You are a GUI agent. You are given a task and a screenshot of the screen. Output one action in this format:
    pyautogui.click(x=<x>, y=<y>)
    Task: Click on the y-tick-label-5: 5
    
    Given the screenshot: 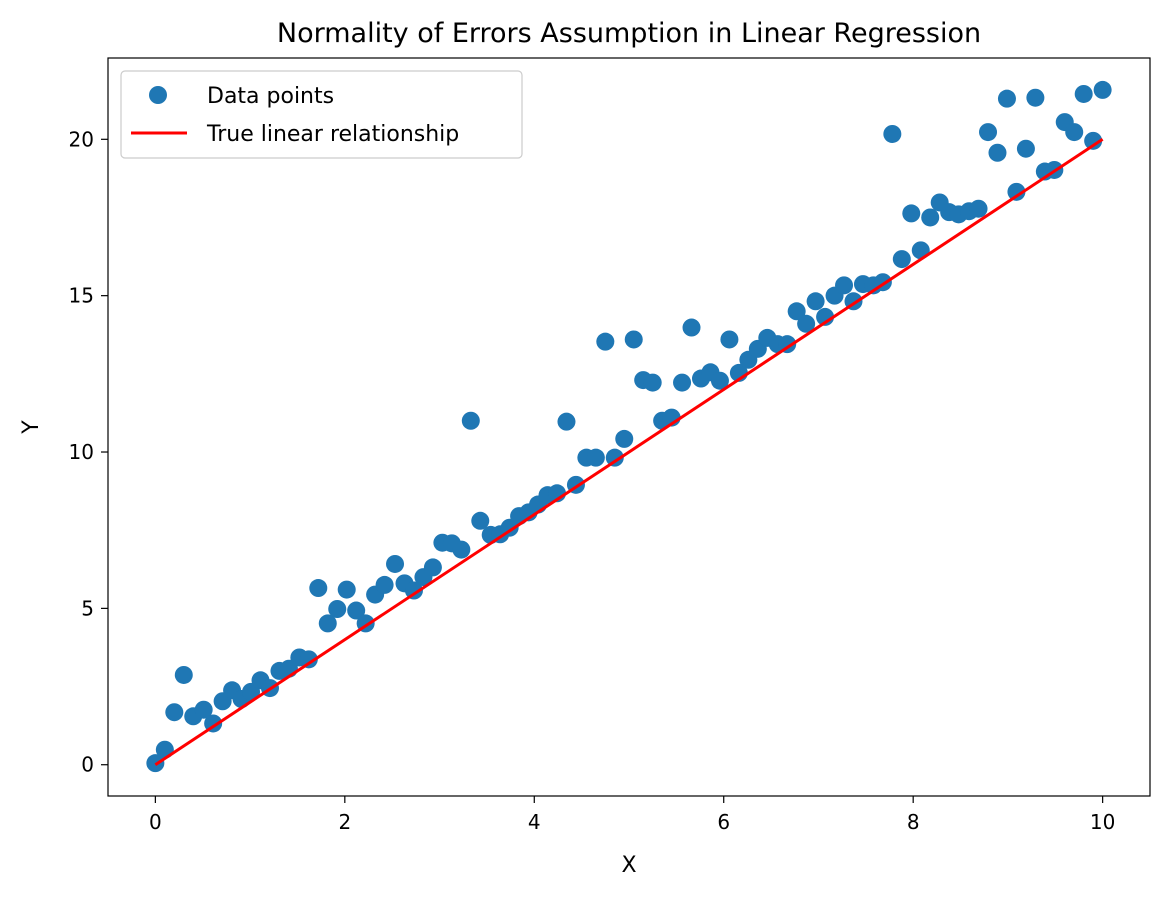 What is the action you would take?
    pyautogui.click(x=87, y=608)
    